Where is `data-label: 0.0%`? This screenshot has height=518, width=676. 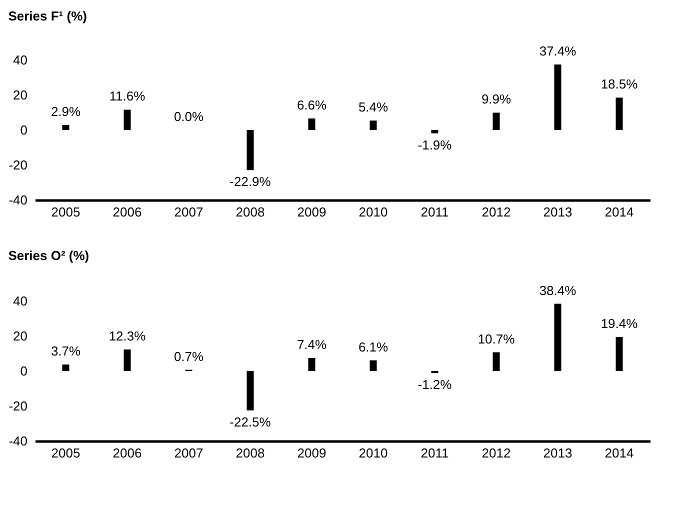
data-label: 0.0% is located at coordinates (189, 116).